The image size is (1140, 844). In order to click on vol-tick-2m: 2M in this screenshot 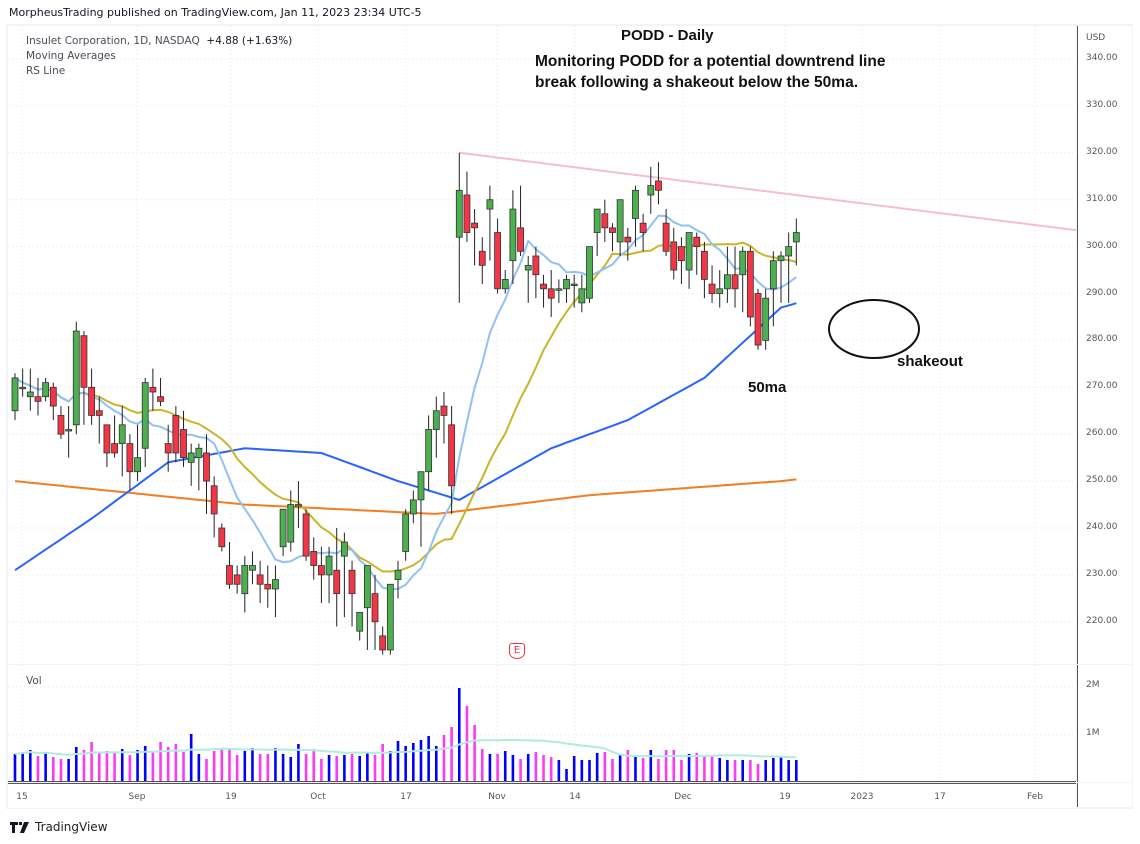, I will do `click(1093, 685)`.